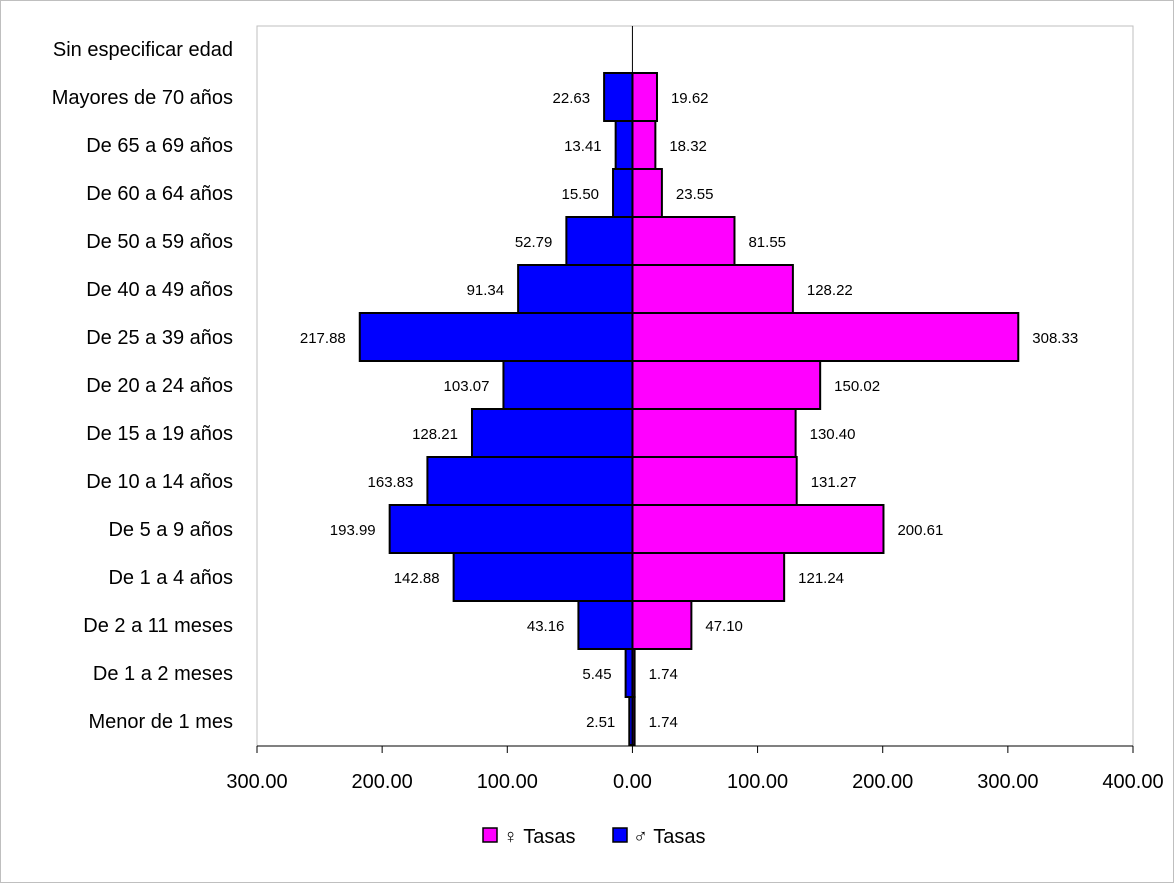  I want to click on data-label-female: 200.61, so click(920, 530).